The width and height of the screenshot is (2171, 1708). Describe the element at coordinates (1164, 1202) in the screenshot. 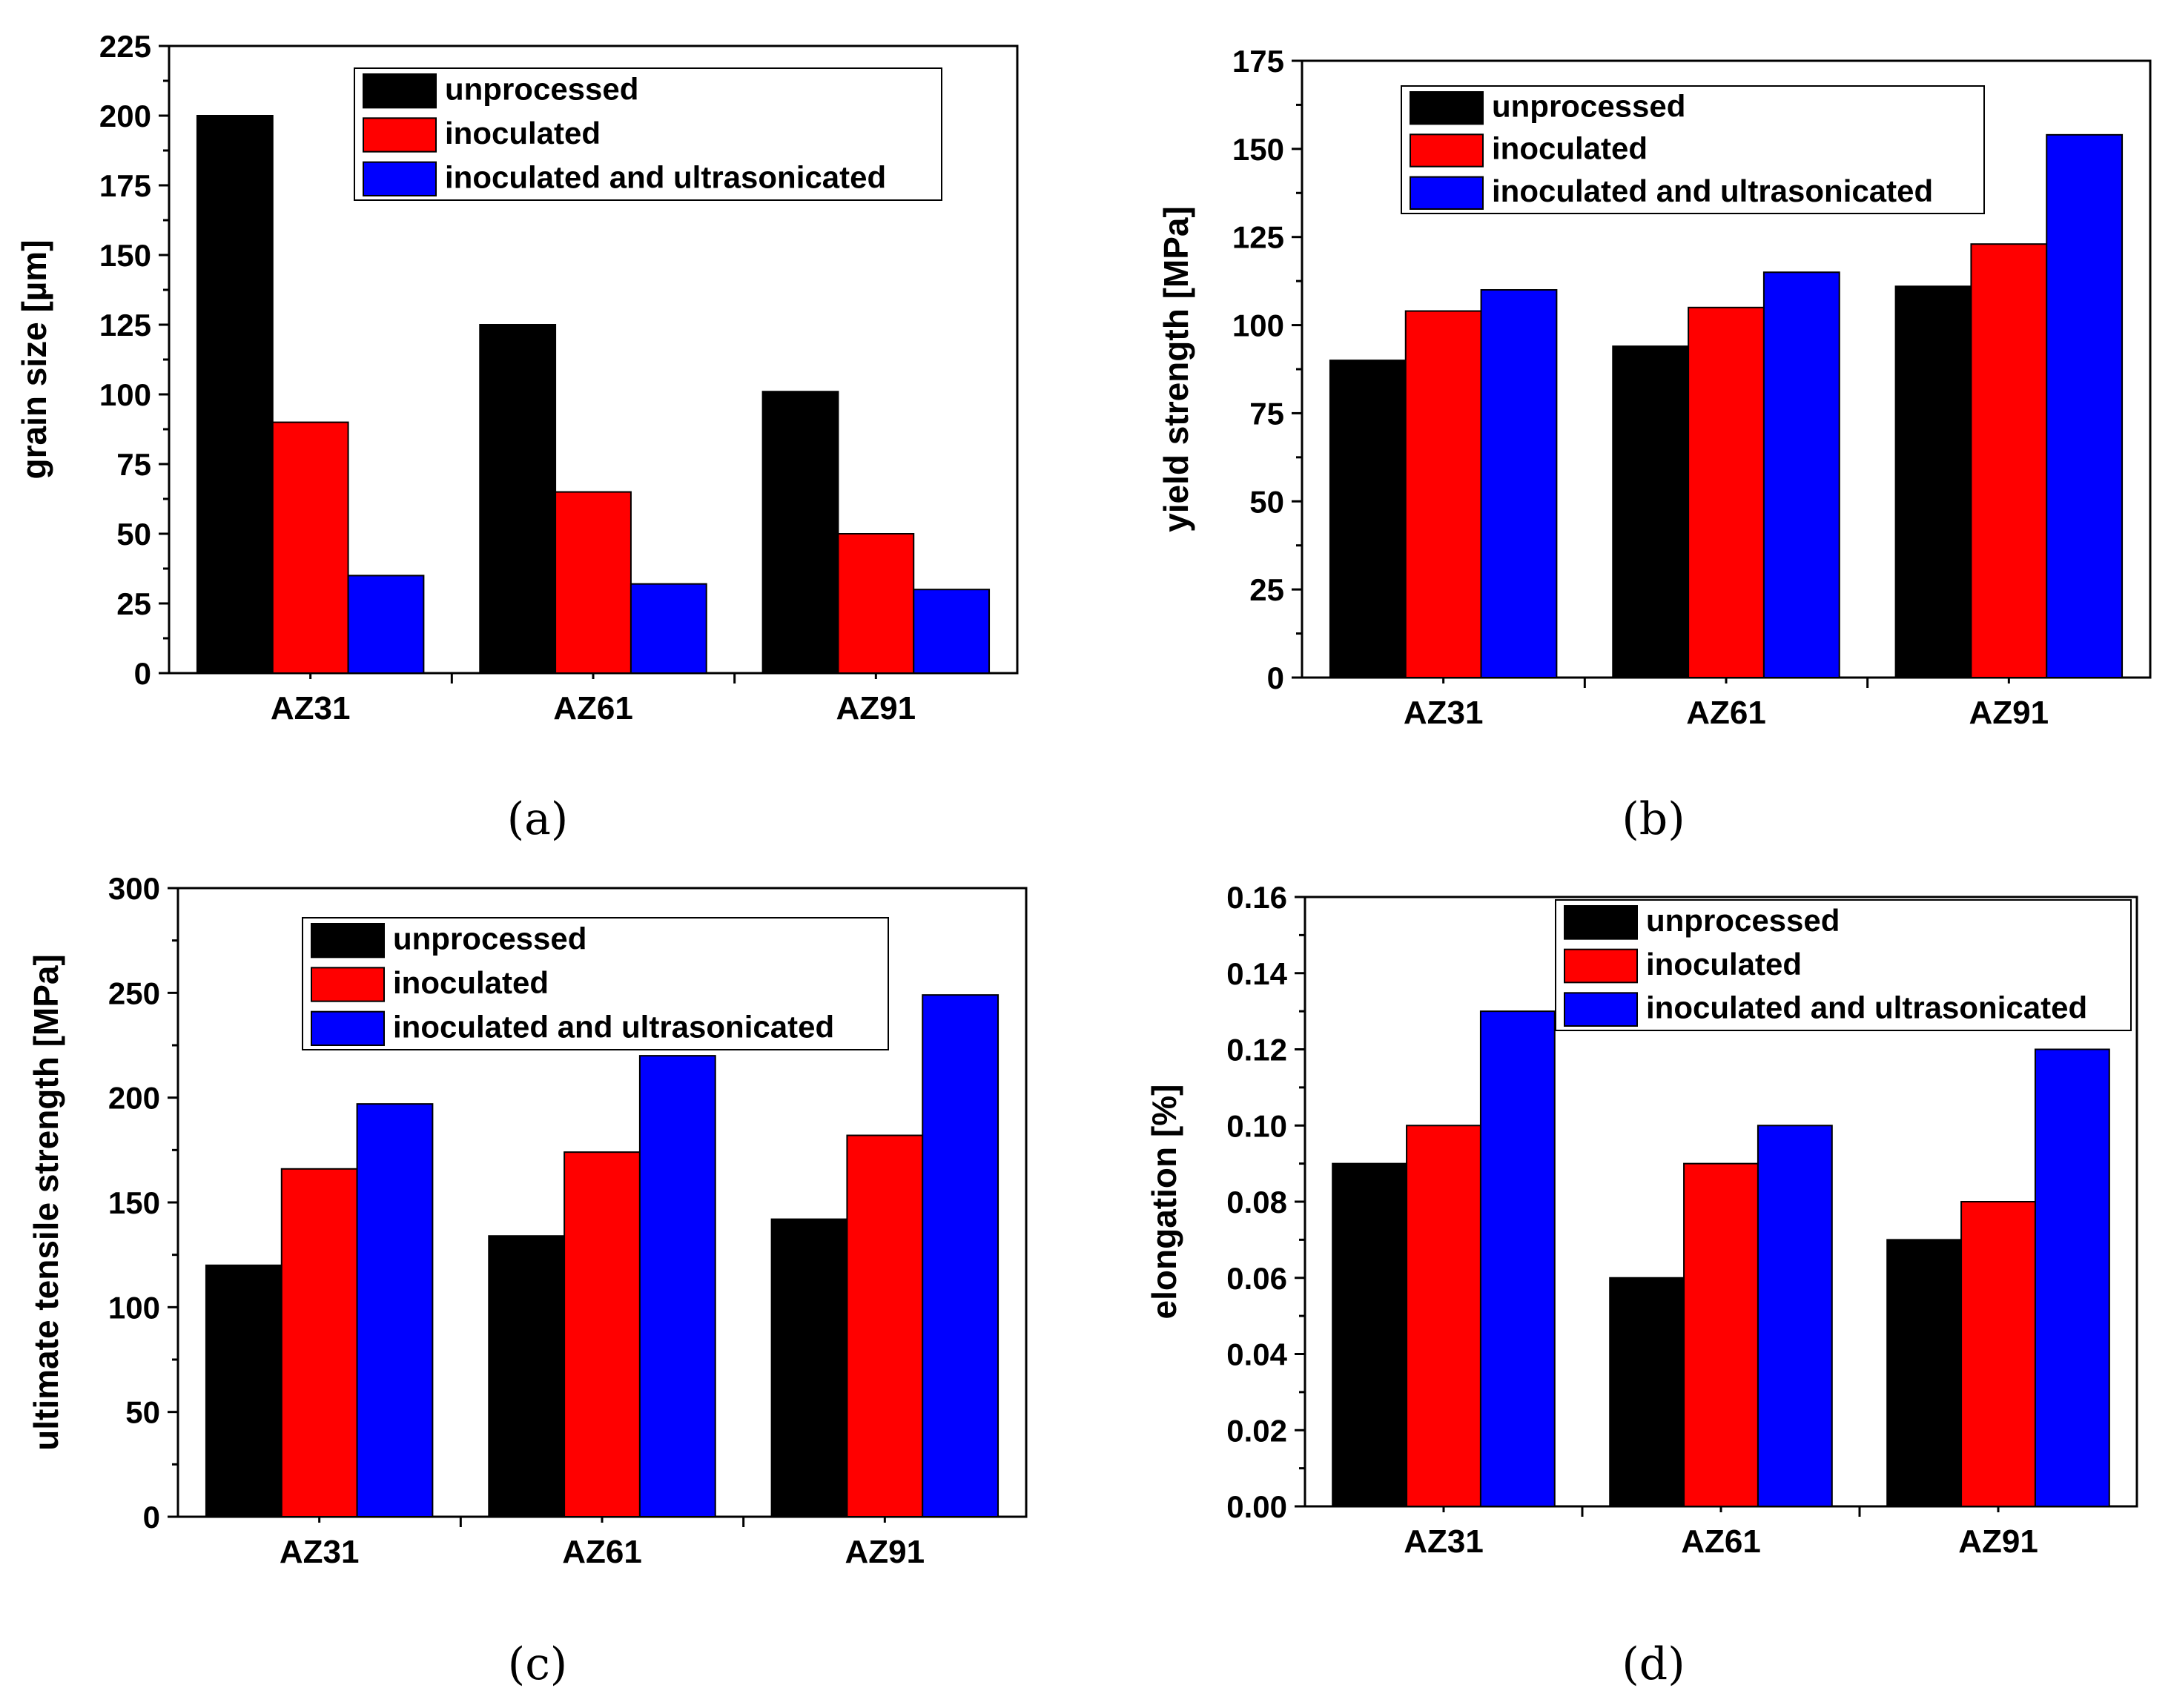

I see `y-axis-label: elongation [%]` at that location.